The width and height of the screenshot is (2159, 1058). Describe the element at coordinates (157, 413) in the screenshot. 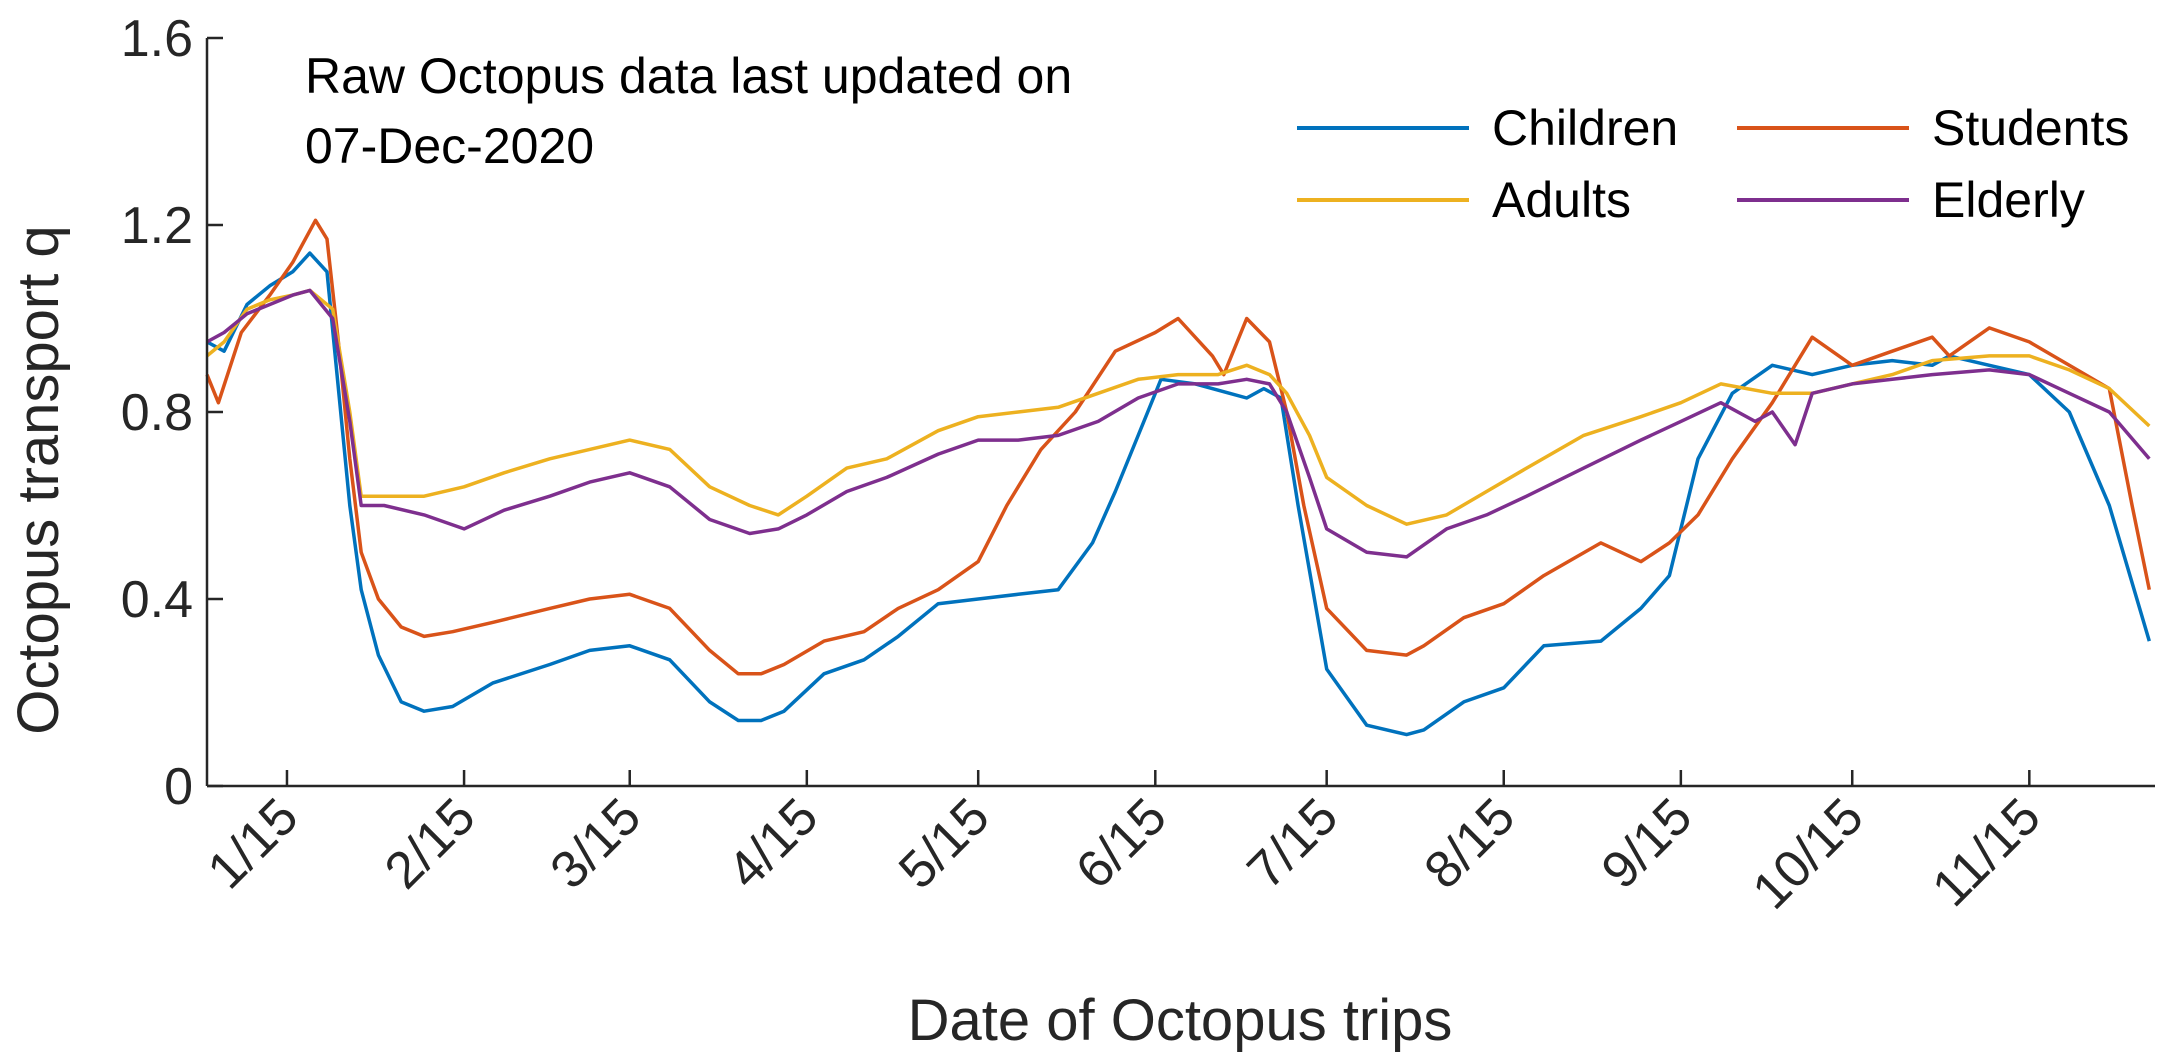

I see `y-tick-label: 0.8` at that location.